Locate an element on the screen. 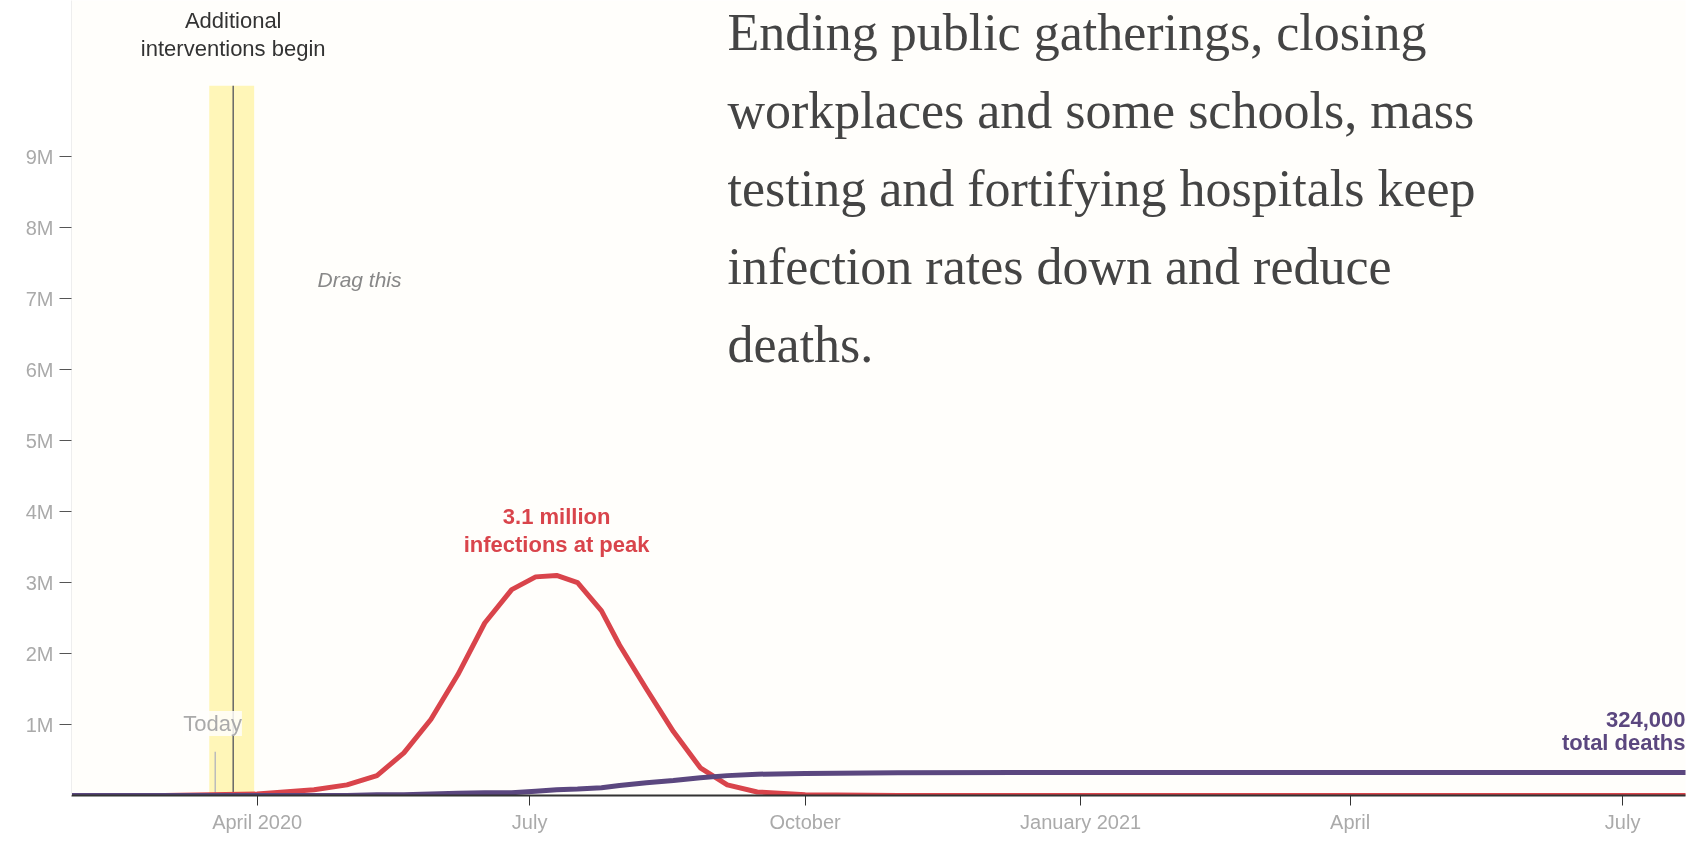 The width and height of the screenshot is (1696, 842). y-tick-label: 6M is located at coordinates (39, 369).